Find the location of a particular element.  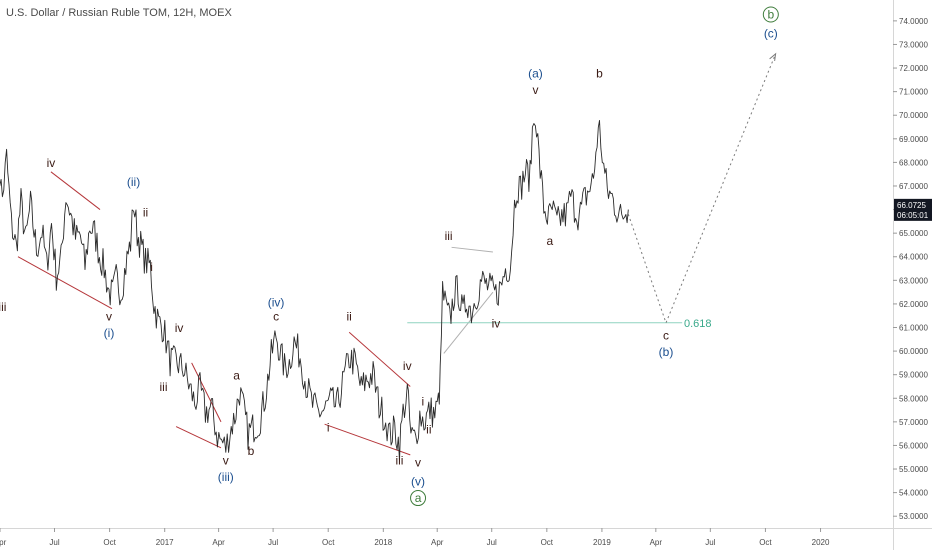

wave-label: (i) is located at coordinates (109, 333).